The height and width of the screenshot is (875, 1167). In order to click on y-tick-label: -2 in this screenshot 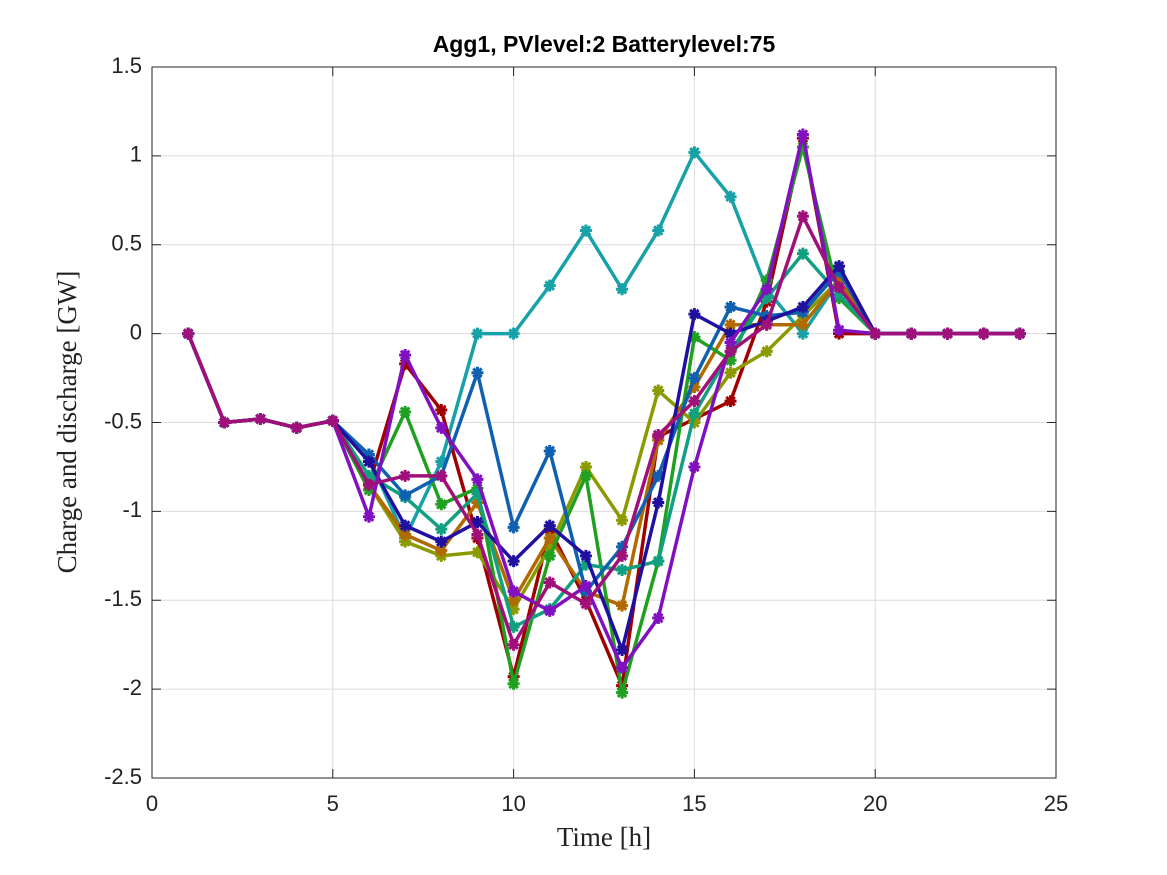, I will do `click(132, 687)`.